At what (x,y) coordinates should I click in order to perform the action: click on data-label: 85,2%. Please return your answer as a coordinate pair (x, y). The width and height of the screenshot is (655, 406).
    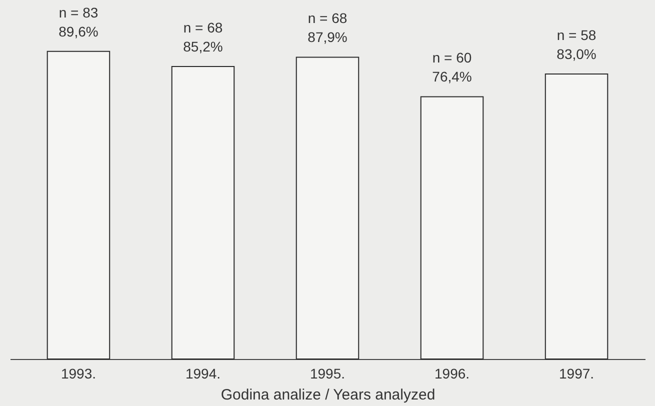
    Looking at the image, I should click on (203, 46).